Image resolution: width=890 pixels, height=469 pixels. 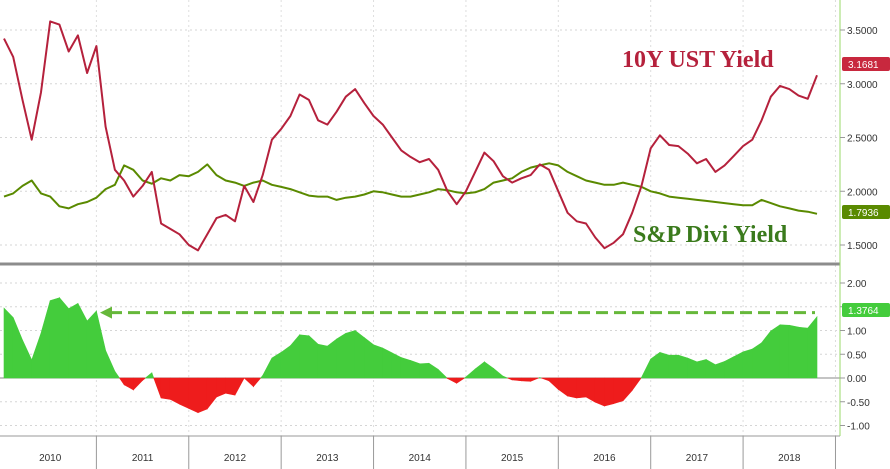 What do you see at coordinates (858, 427) in the screenshot?
I see `bottom-y-tick-label: -1.00` at bounding box center [858, 427].